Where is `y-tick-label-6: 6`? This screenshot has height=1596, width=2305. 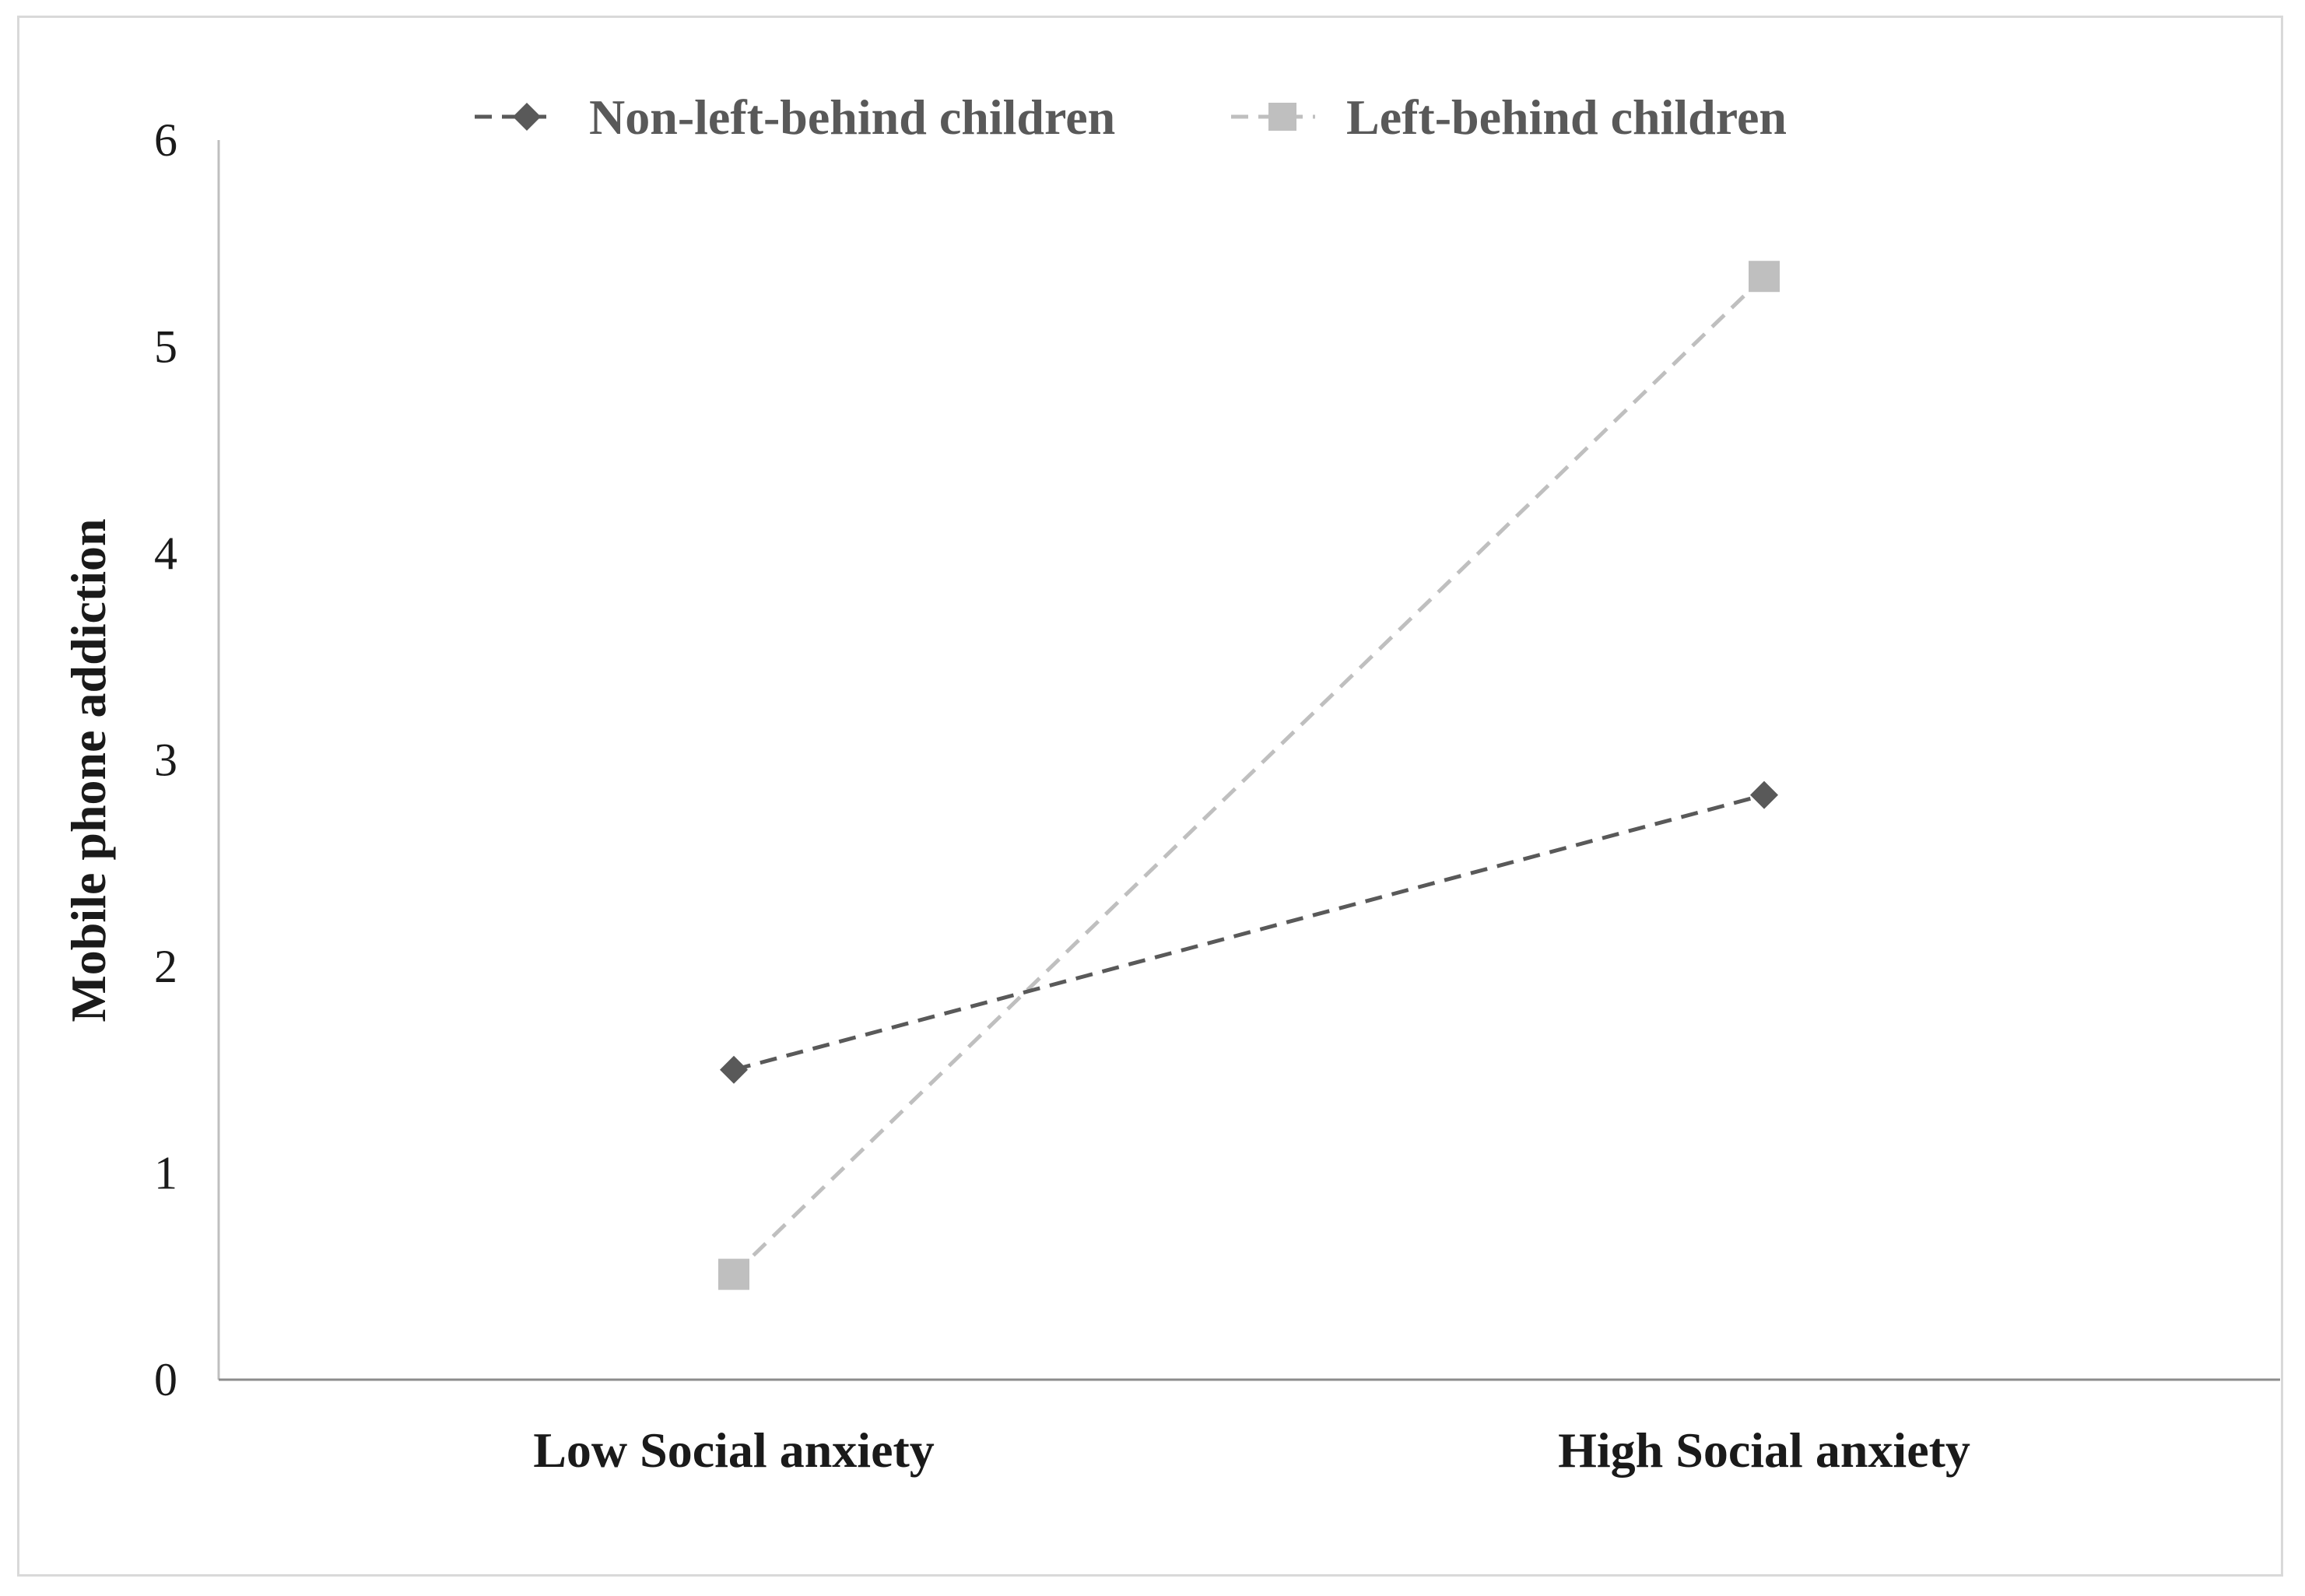 y-tick-label-6: 6 is located at coordinates (165, 140).